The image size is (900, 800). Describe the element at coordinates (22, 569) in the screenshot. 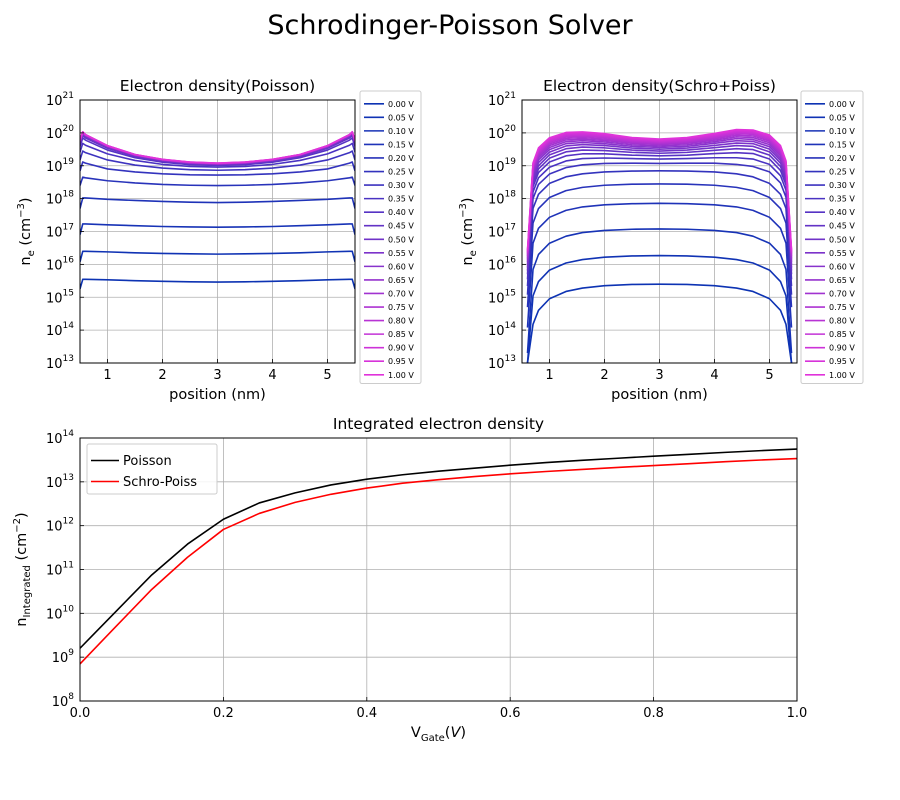

I see `y-axis-label: nIntegrated (cm−2)` at that location.